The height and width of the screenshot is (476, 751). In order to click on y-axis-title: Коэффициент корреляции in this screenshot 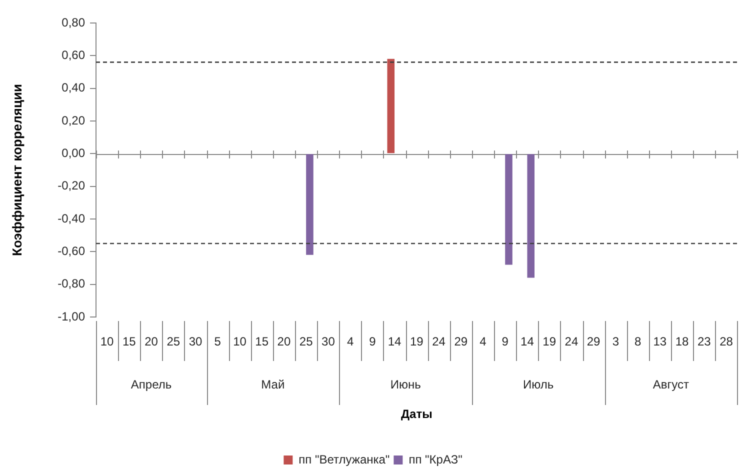, I will do `click(16, 170)`.